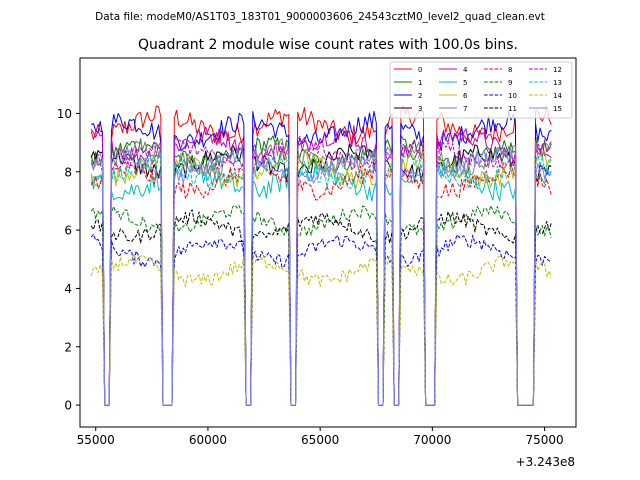 This screenshot has height=480, width=640. What do you see at coordinates (512, 109) in the screenshot?
I see `legend-label-11: 11` at bounding box center [512, 109].